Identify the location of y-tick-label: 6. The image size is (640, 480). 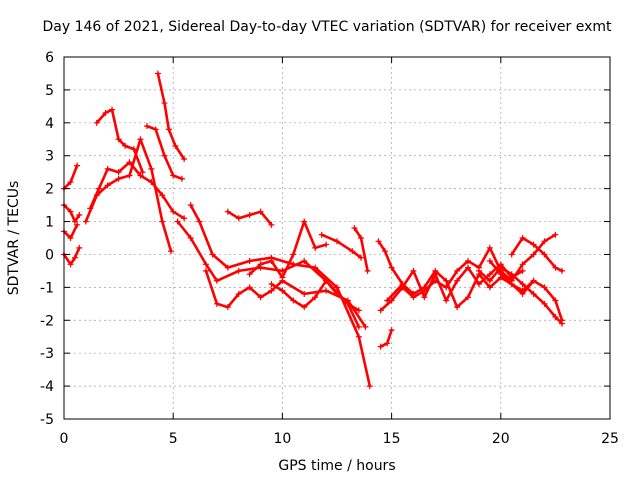
(49, 58).